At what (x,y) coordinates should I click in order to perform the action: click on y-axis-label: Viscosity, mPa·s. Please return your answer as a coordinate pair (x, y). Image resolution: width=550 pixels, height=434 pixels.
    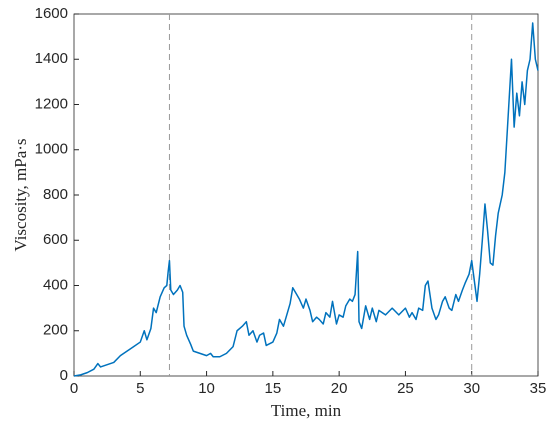
    Looking at the image, I should click on (20, 194).